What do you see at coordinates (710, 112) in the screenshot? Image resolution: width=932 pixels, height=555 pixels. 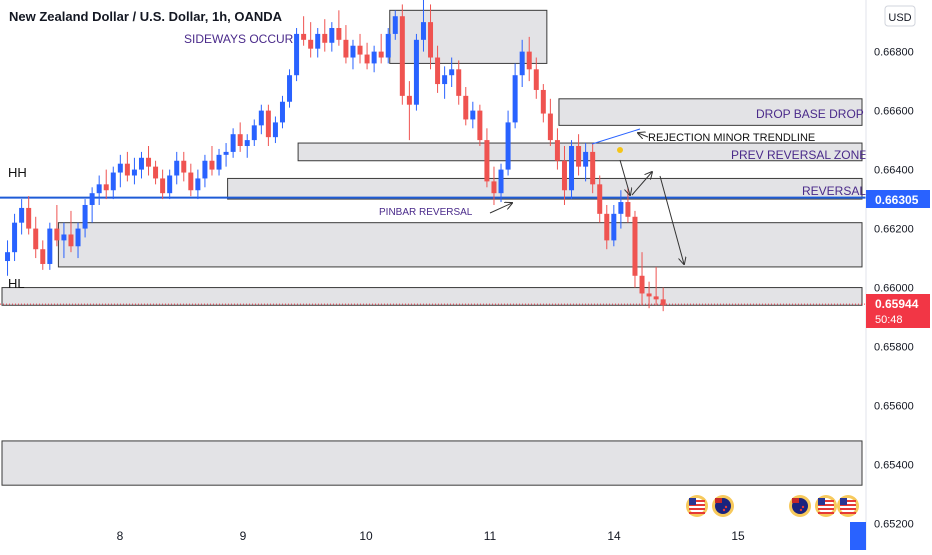 I see `zone-drop-base-drop` at bounding box center [710, 112].